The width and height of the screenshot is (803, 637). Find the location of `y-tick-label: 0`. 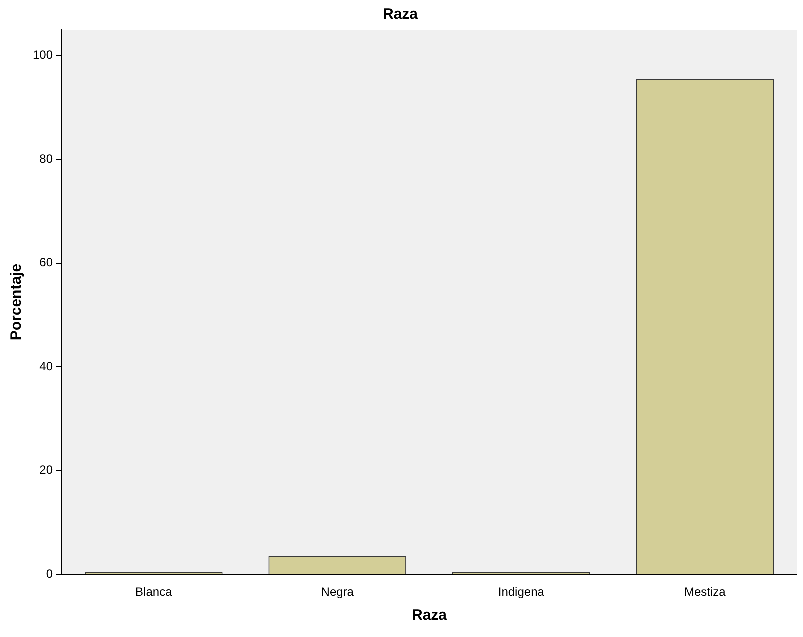

y-tick-label: 0 is located at coordinates (50, 573).